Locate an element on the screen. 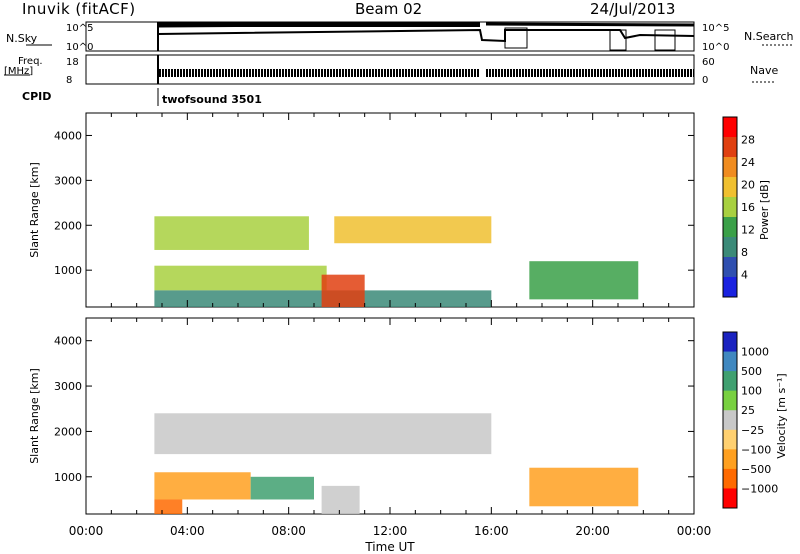 Image resolution: width=800 pixels, height=554 pixels. colorbar-tick-label: −100 is located at coordinates (756, 449).